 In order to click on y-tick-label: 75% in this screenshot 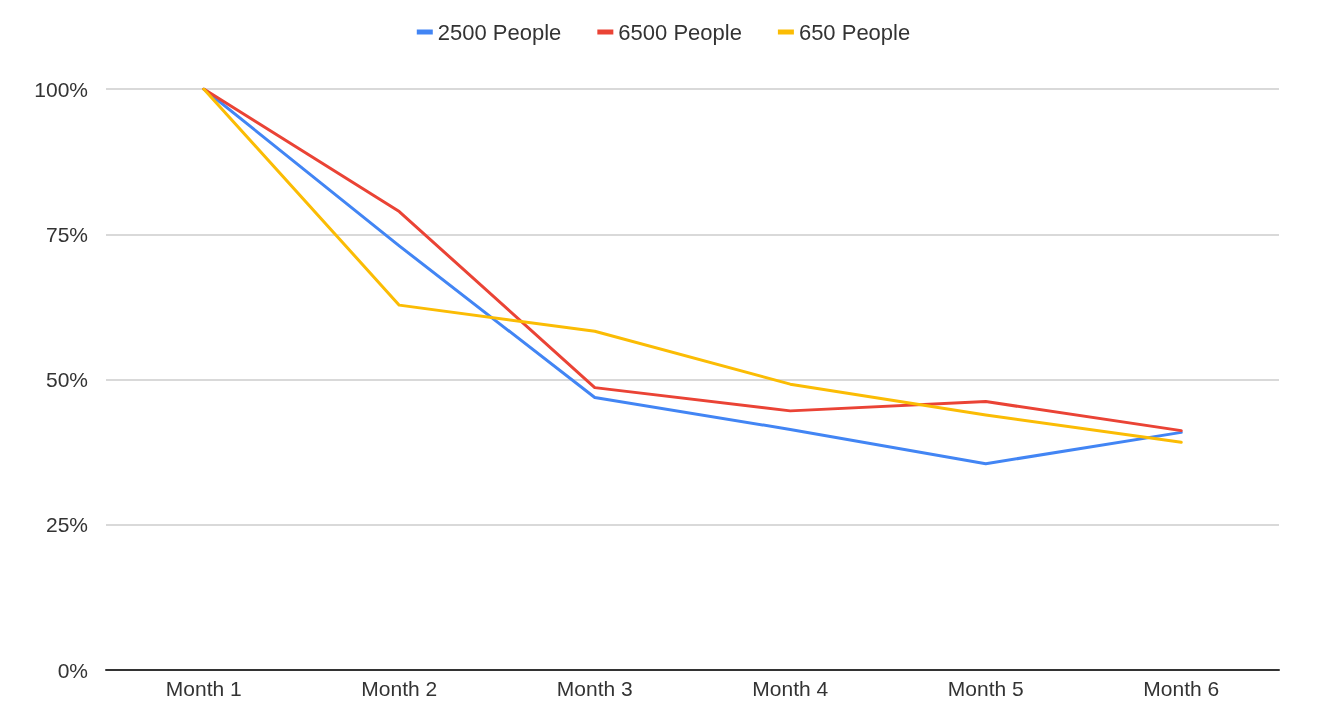, I will do `click(66, 234)`.